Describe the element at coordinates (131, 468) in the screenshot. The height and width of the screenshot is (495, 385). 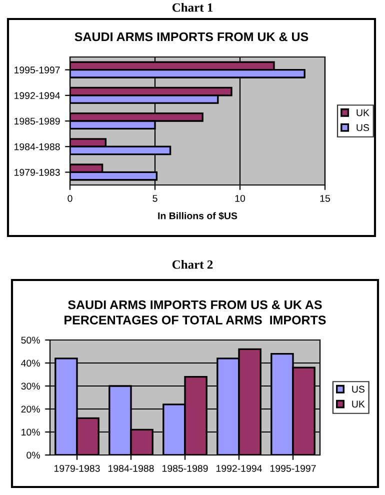
I see `x-tick-label: 1984-1988` at that location.